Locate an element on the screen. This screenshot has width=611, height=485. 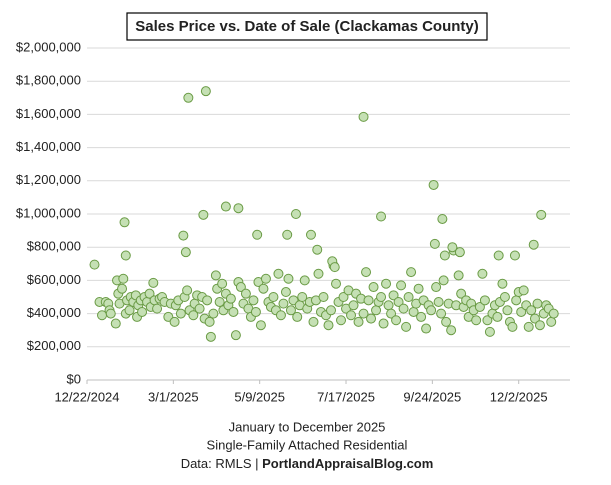
x-tick-label: 9/24/2025 is located at coordinates (432, 396).